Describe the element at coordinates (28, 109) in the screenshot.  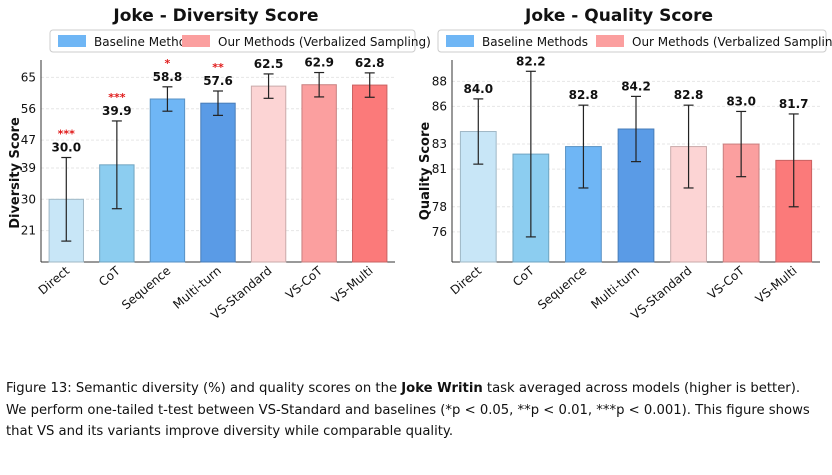
I see `diversity-ytick-label: 56` at that location.